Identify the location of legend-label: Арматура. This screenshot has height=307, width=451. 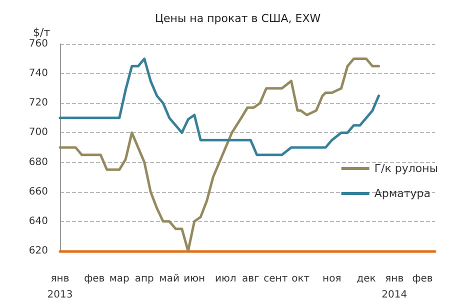
(402, 193).